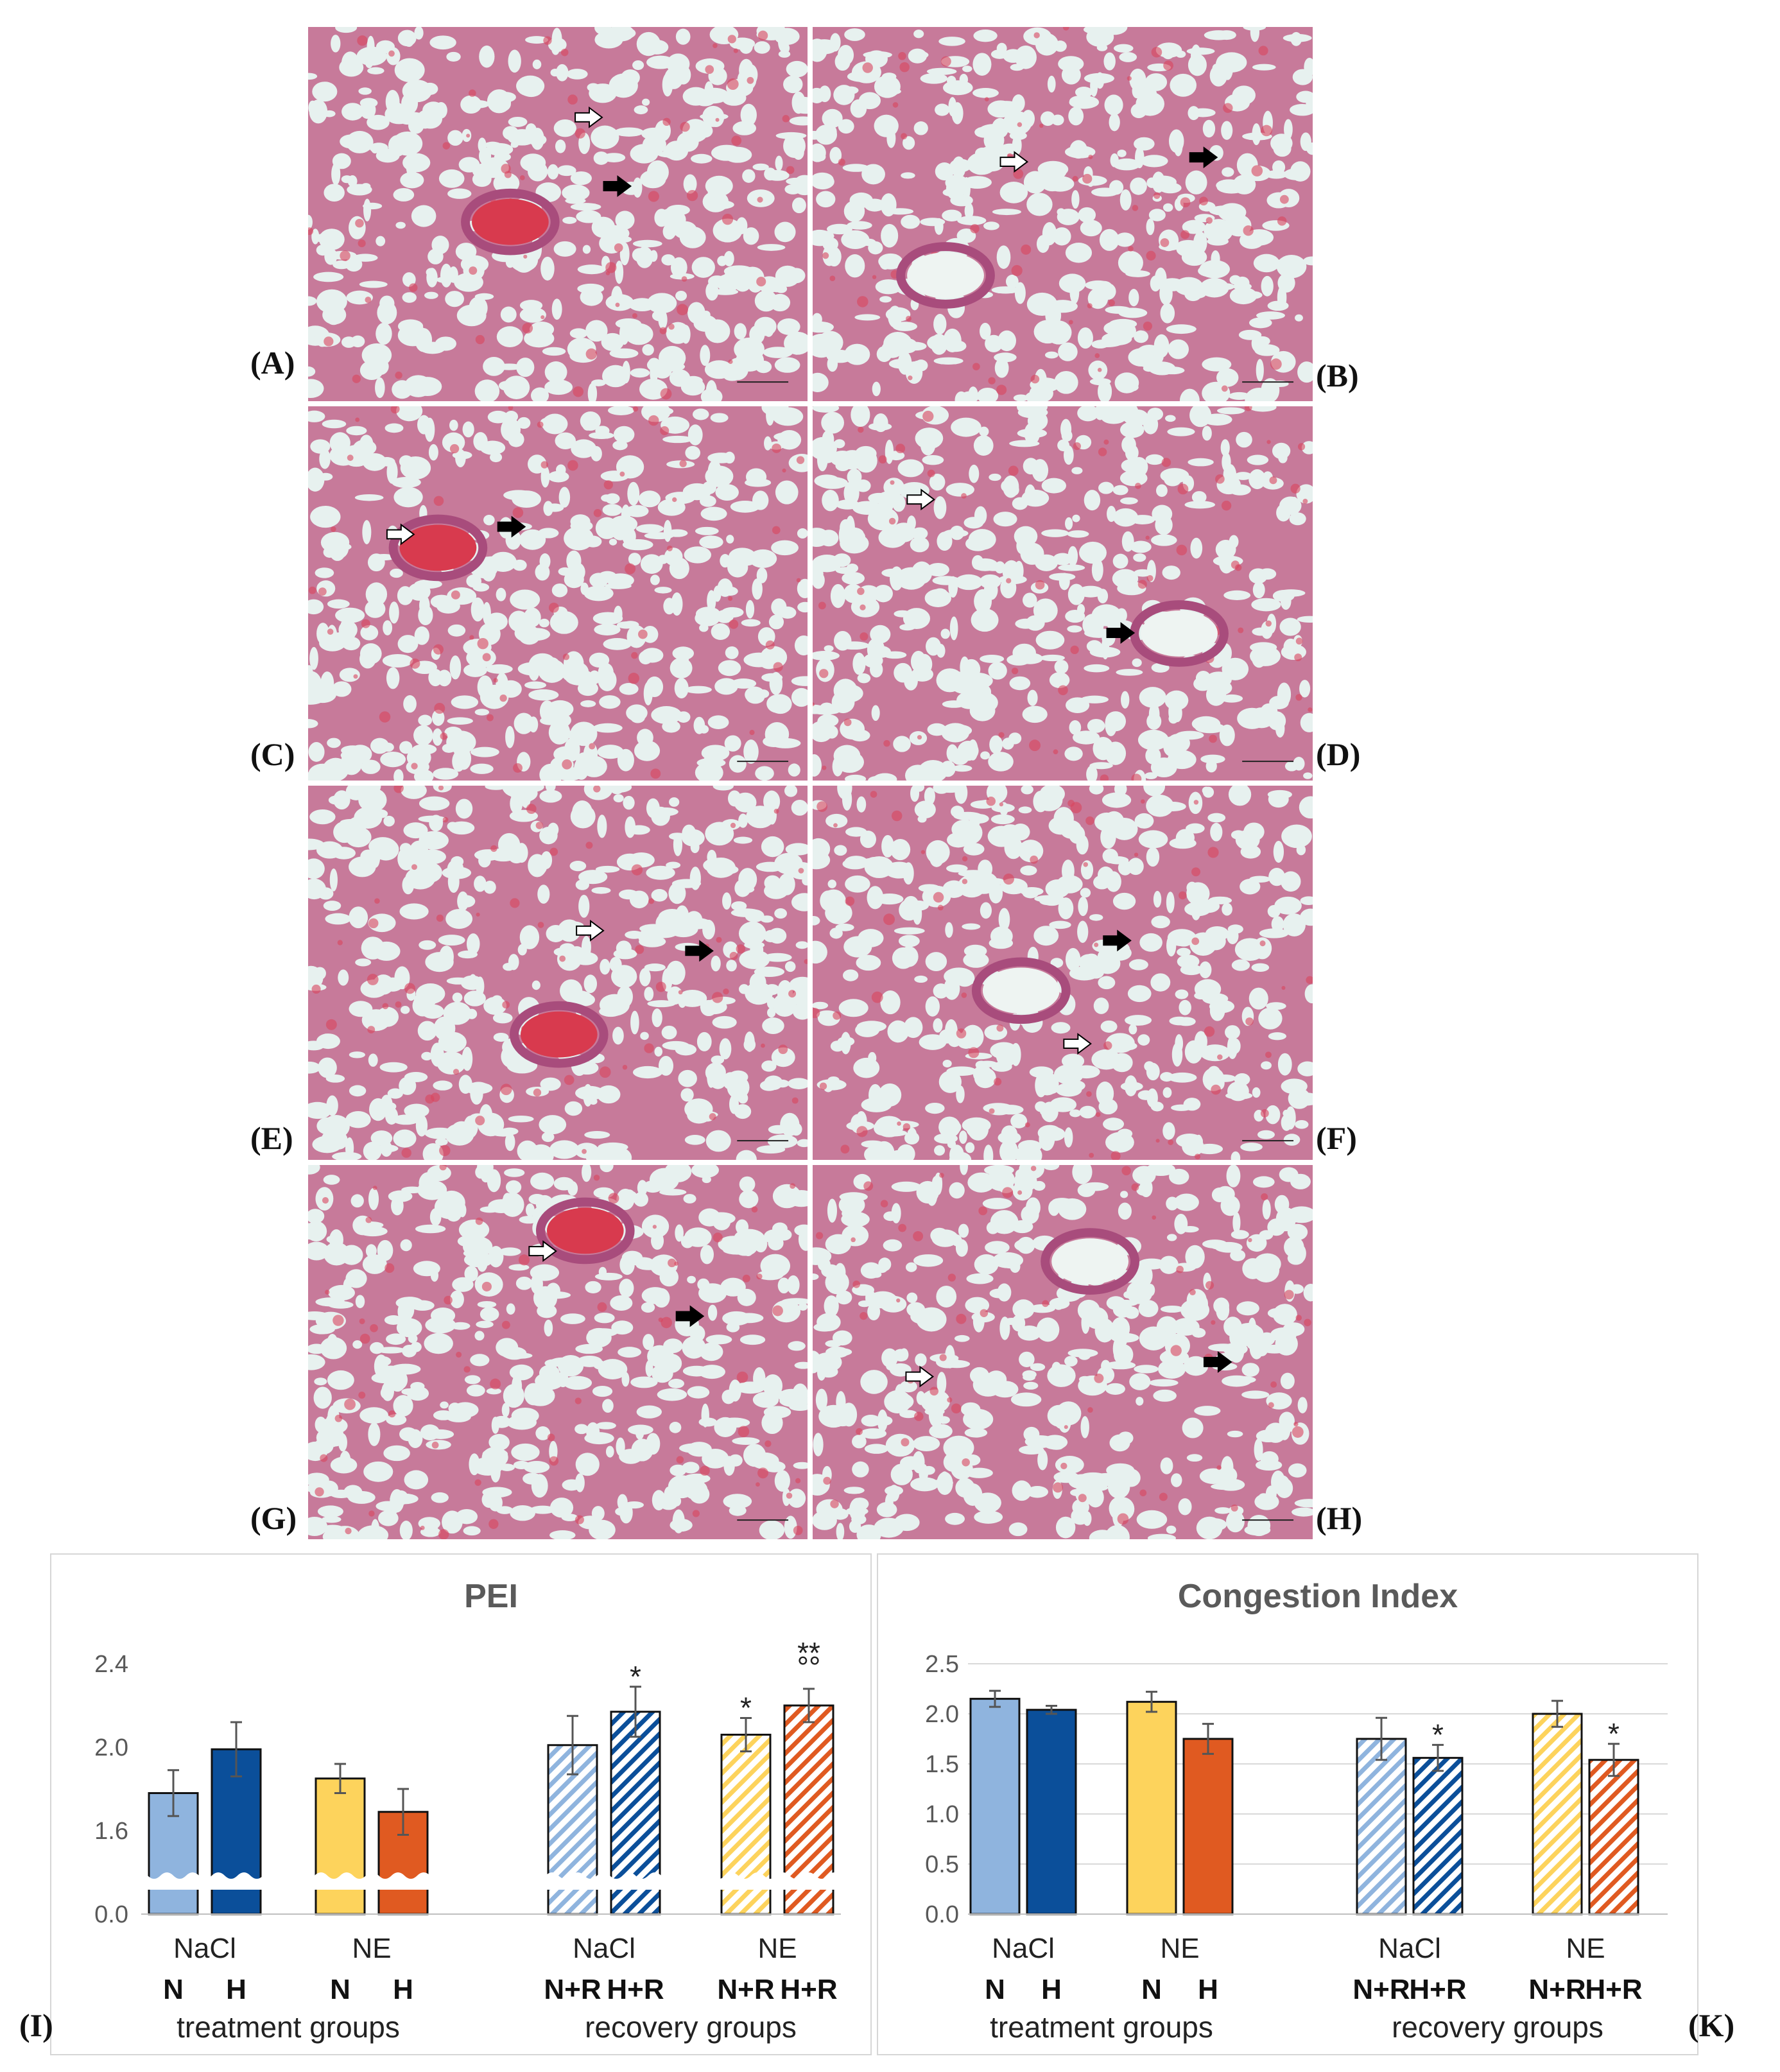 This screenshot has height=2072, width=1780. Describe the element at coordinates (942, 1665) in the screenshot. I see `y-tick-label: 2.5` at that location.